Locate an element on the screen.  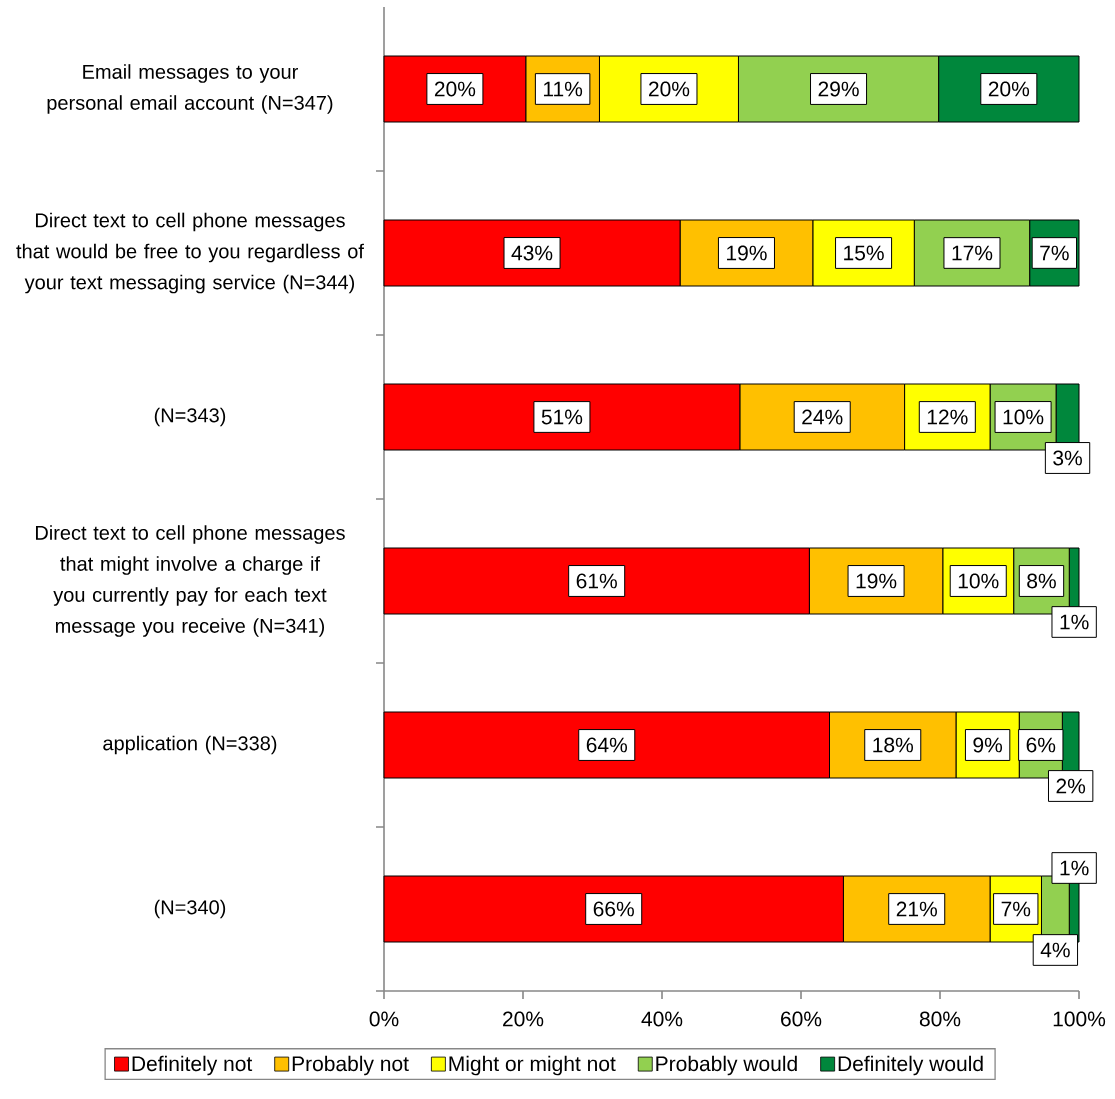
legend-label: Might or might not is located at coordinates (532, 1065).